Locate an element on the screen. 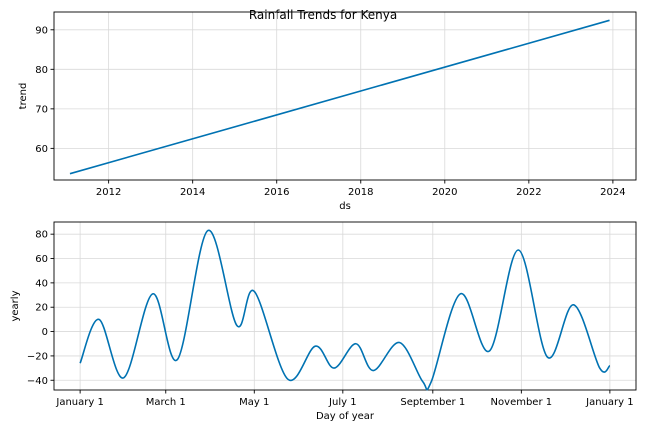 The height and width of the screenshot is (432, 648). yearly-x-axis-label: Day of year is located at coordinates (345, 416).